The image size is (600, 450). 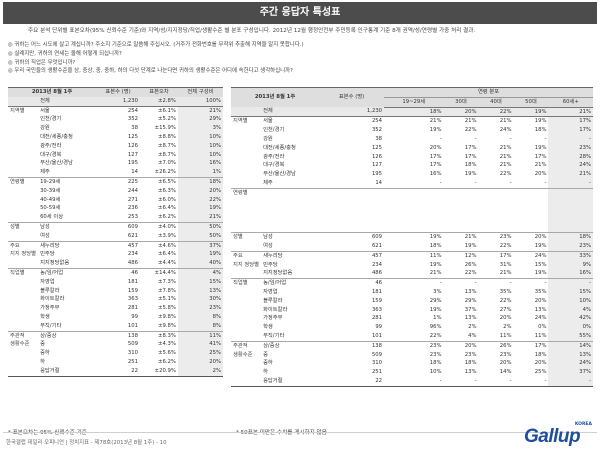 I want to click on table-row: 주관적 상/중상 138 23% 20% 26% 17% 14%, so click(x=412, y=345).